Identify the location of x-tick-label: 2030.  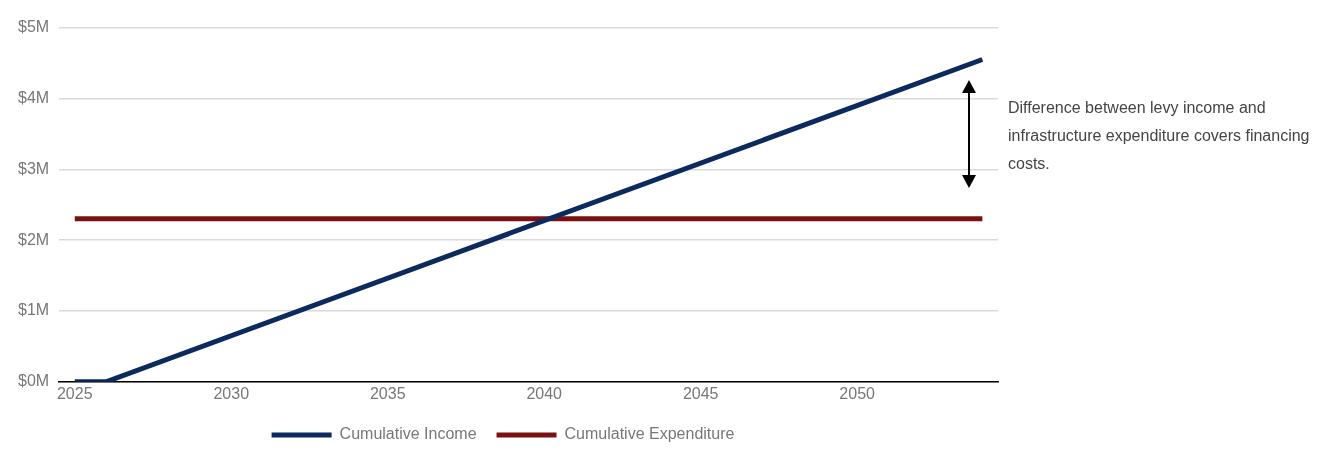
(231, 393).